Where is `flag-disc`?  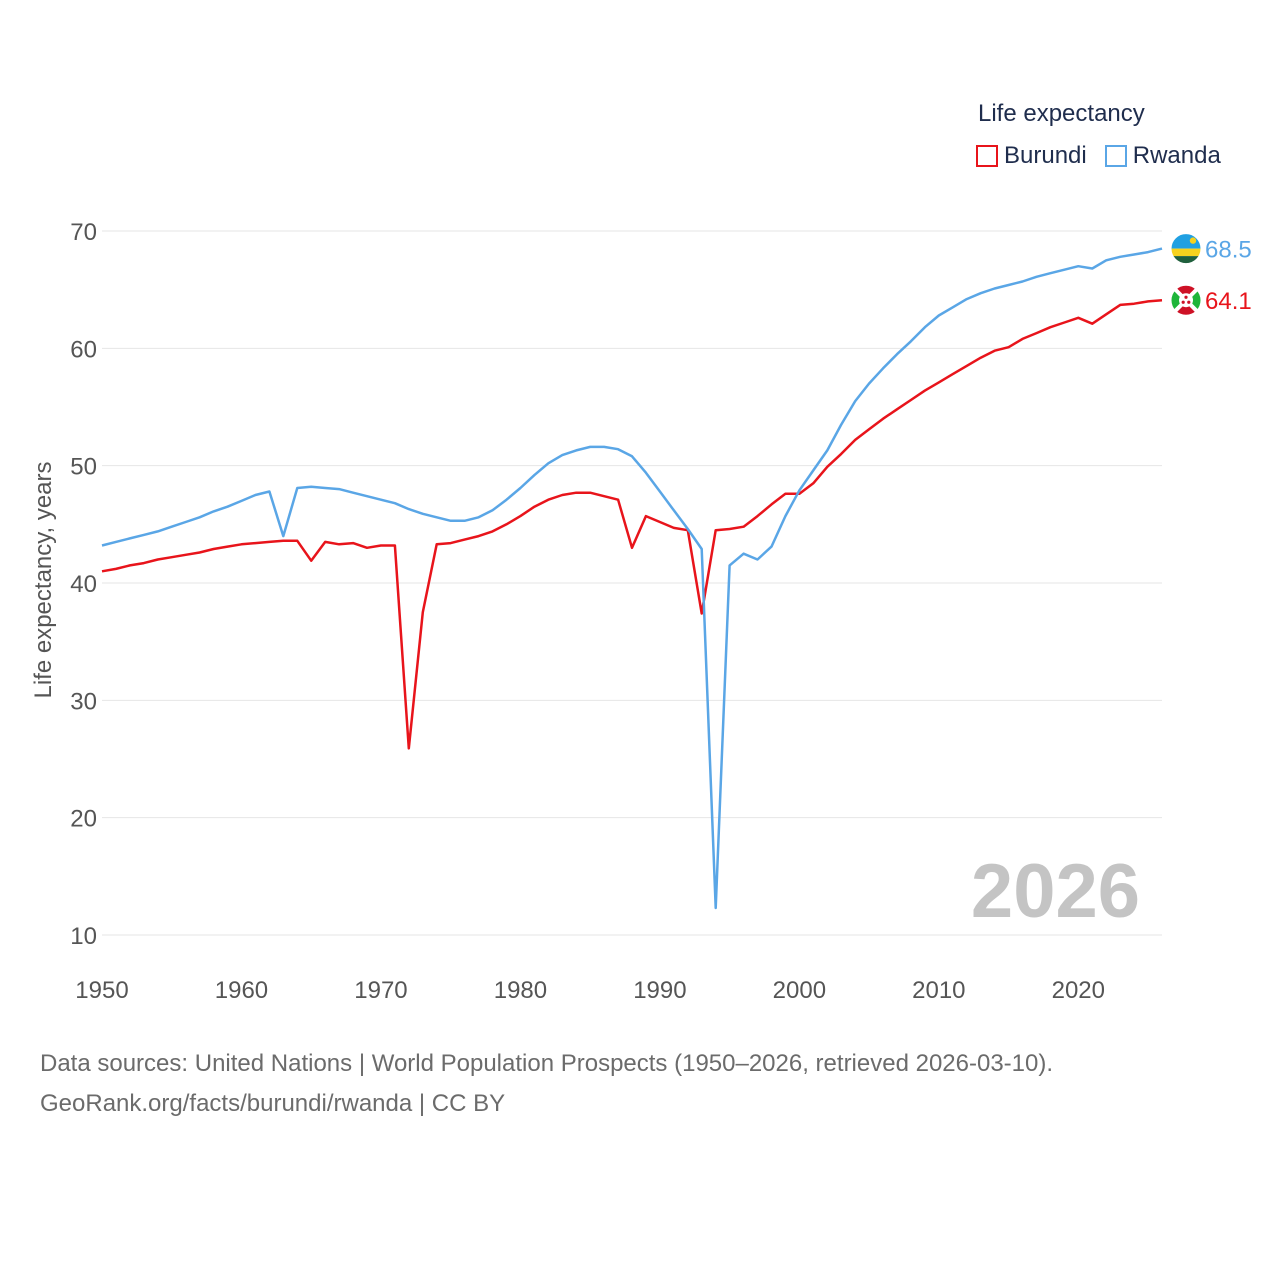 flag-disc is located at coordinates (1186, 300).